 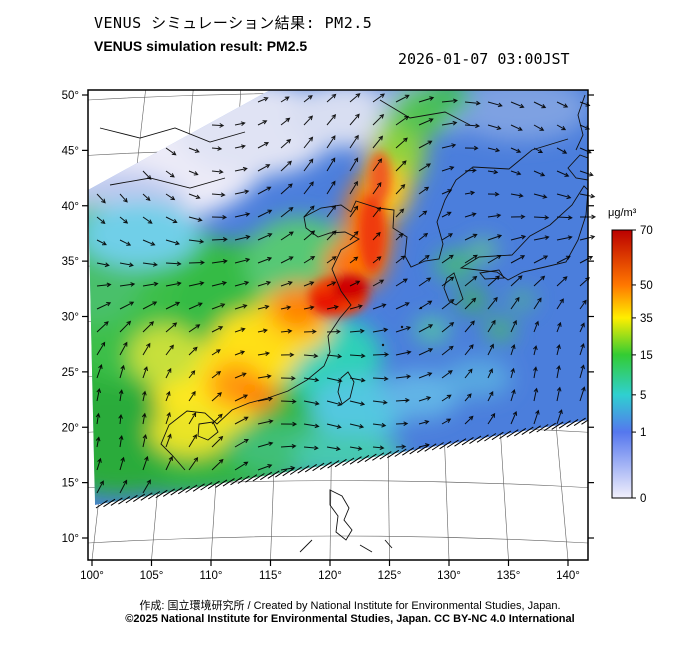 I want to click on lat-tick-label: 50°, so click(x=70, y=96).